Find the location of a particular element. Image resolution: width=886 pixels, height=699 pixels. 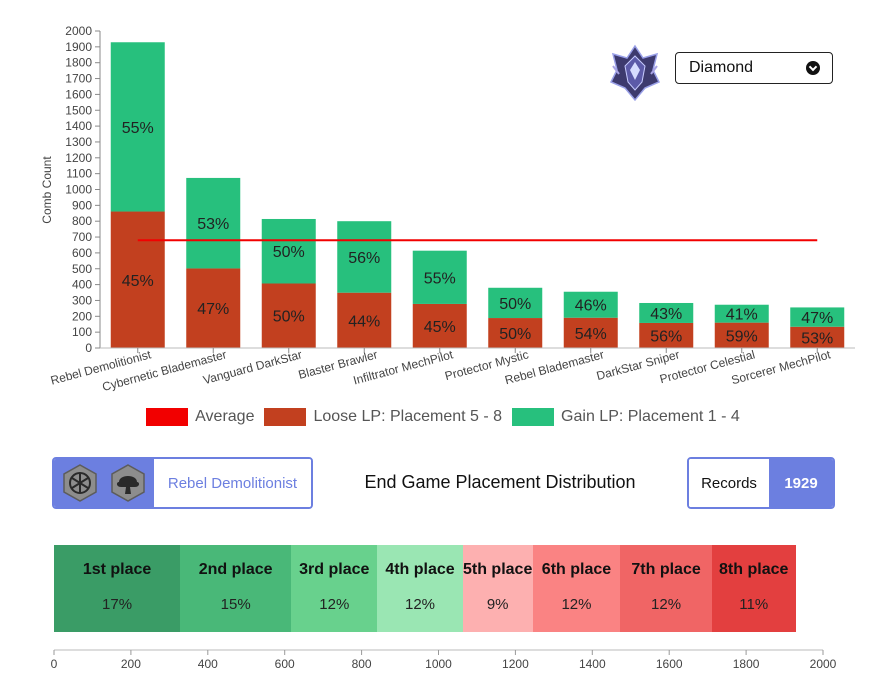

bar-label-gain-lp: 56% is located at coordinates (364, 258).